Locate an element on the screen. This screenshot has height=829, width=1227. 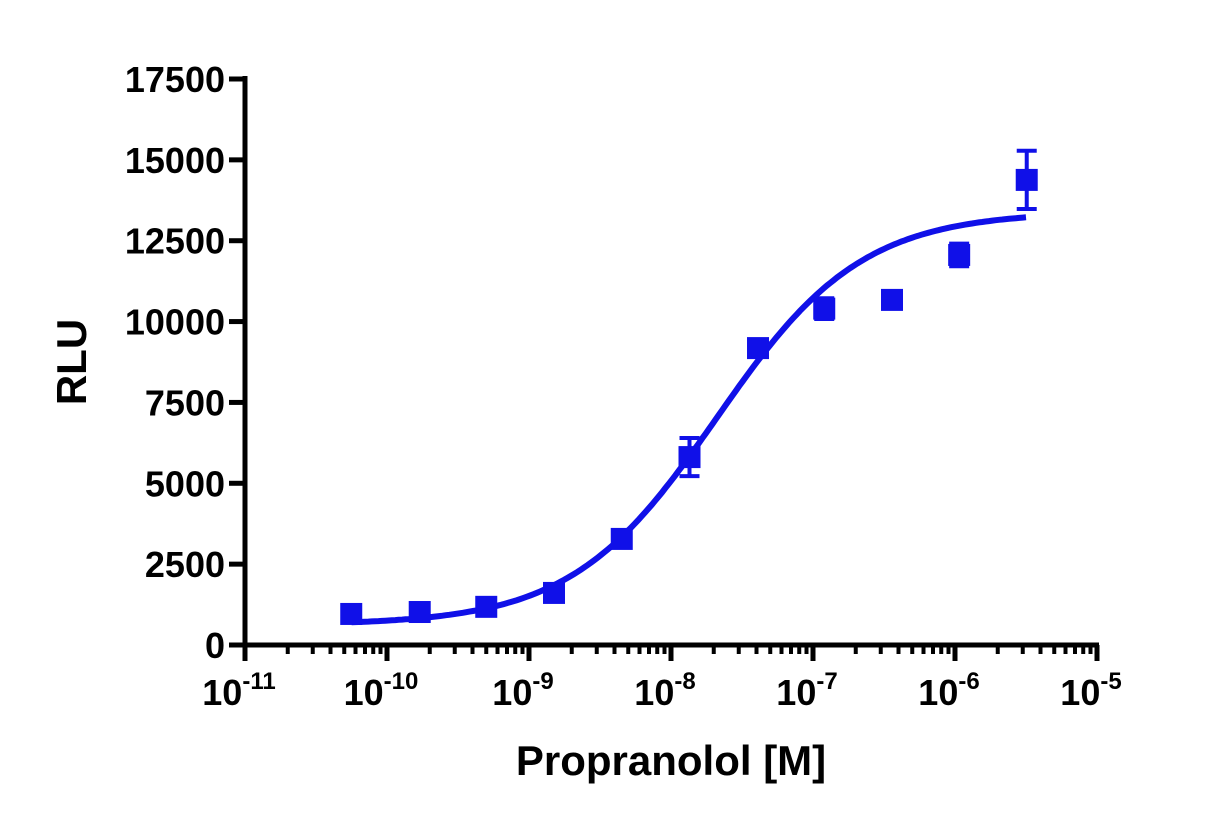
y-tick-label: 7500 is located at coordinates (185, 402).